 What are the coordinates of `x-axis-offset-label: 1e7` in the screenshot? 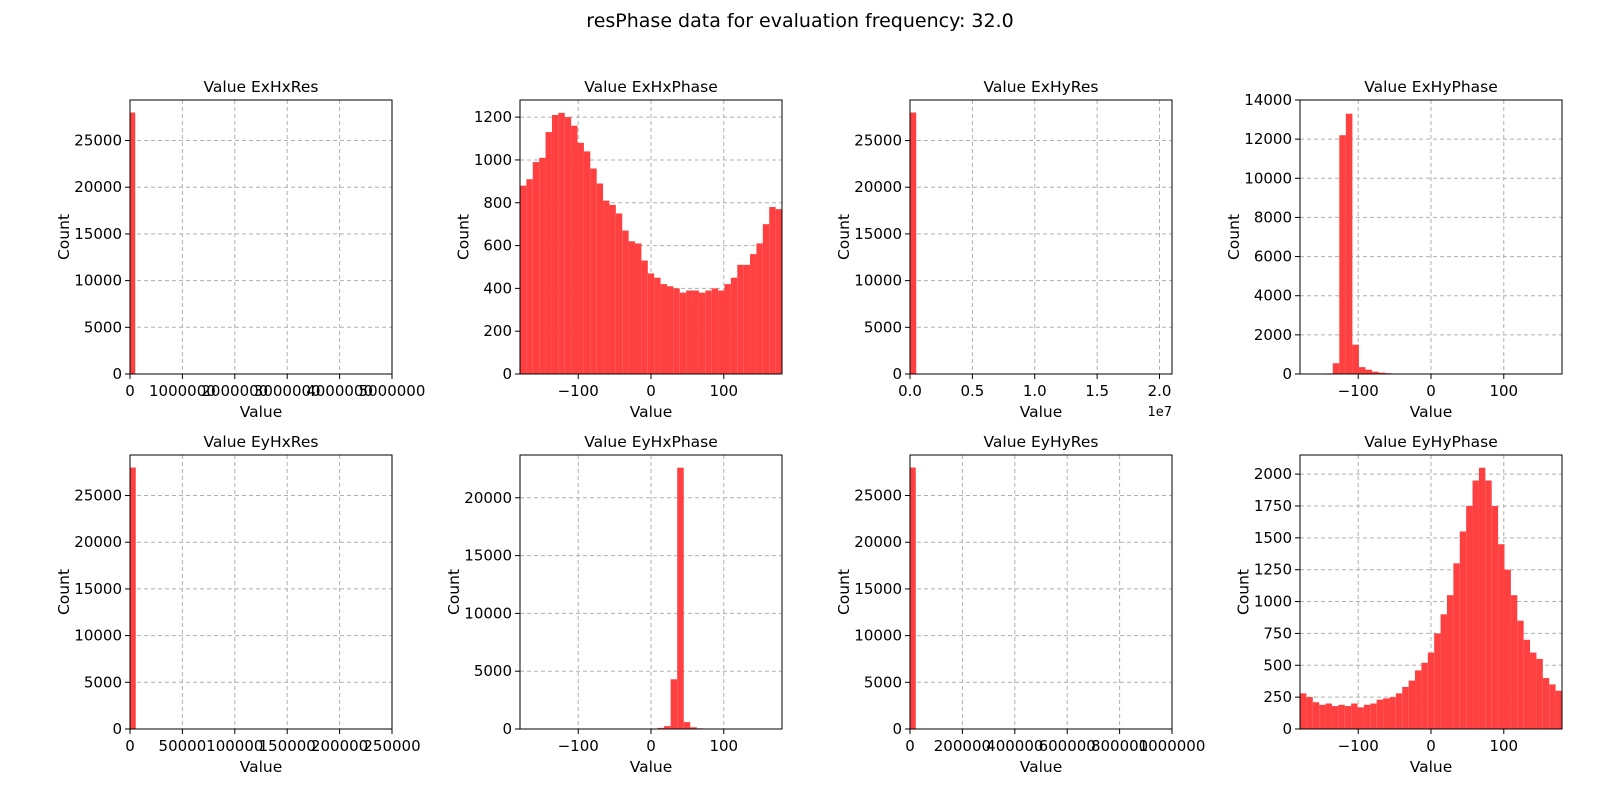 It's located at (1159, 412).